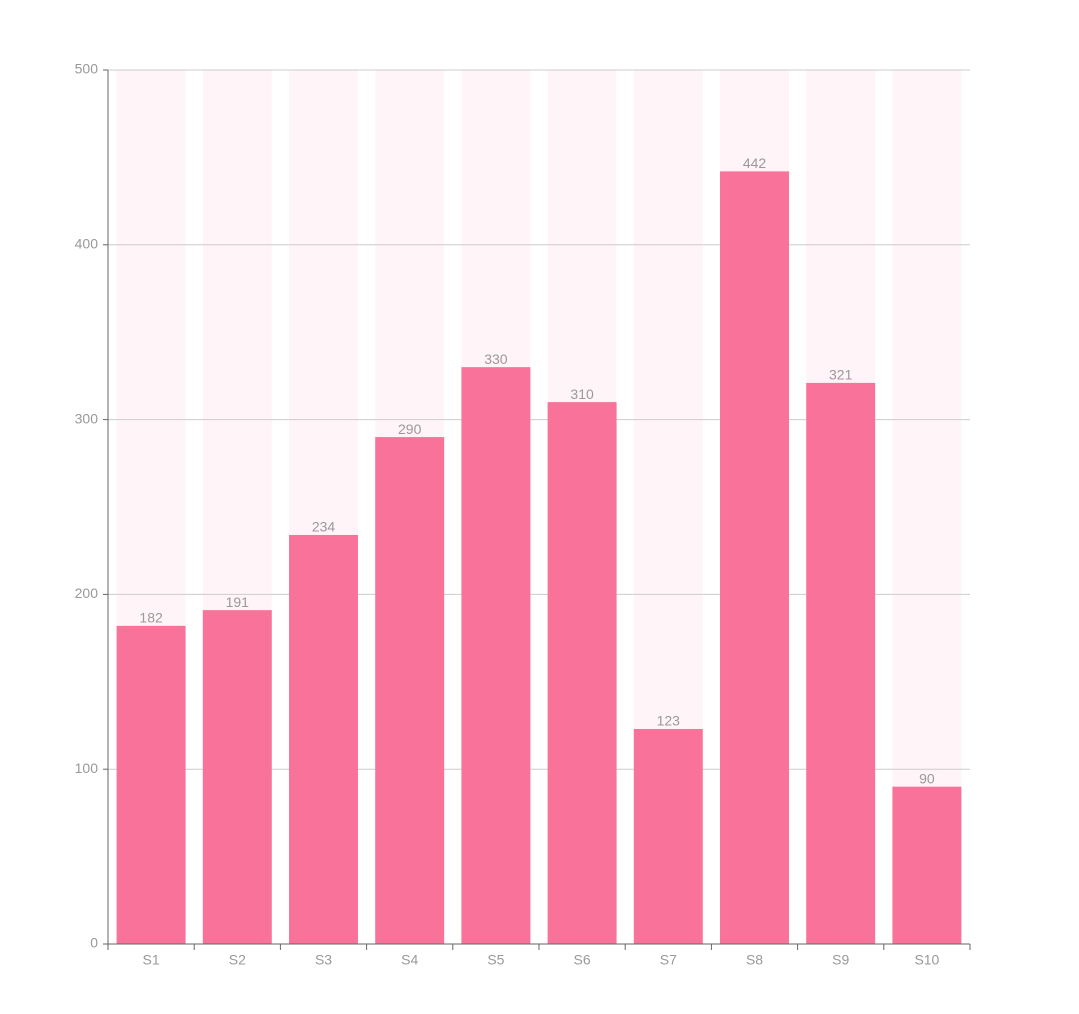 The width and height of the screenshot is (1079, 1014). What do you see at coordinates (755, 163) in the screenshot?
I see `data-label: 442` at bounding box center [755, 163].